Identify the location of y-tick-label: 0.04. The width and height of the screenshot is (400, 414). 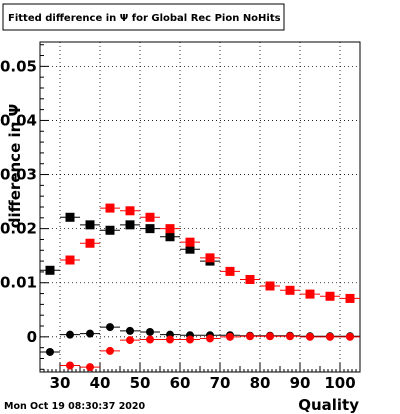
(18, 120).